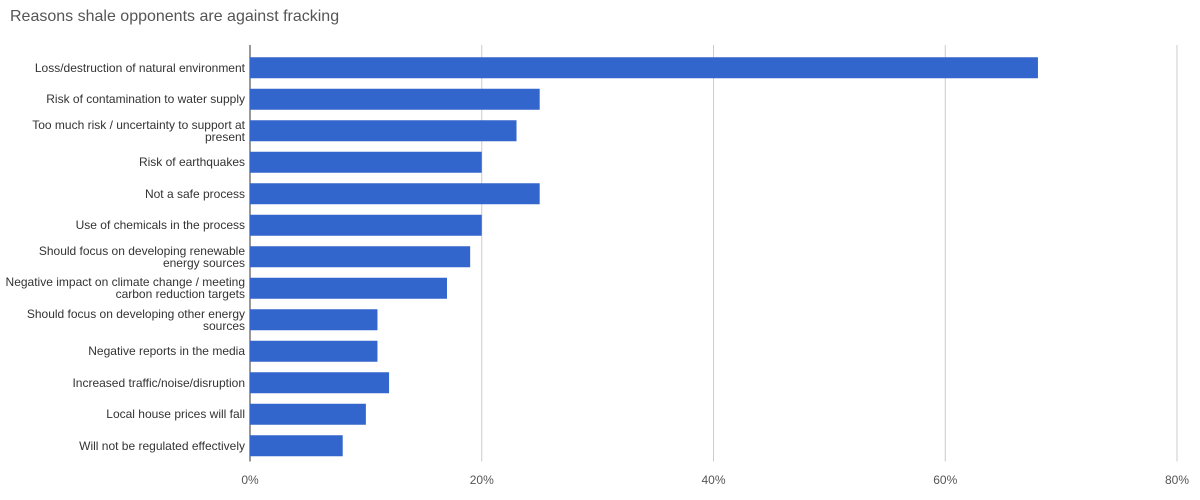 This screenshot has height=500, width=1200. What do you see at coordinates (713, 480) in the screenshot?
I see `x-tick-label: 40%` at bounding box center [713, 480].